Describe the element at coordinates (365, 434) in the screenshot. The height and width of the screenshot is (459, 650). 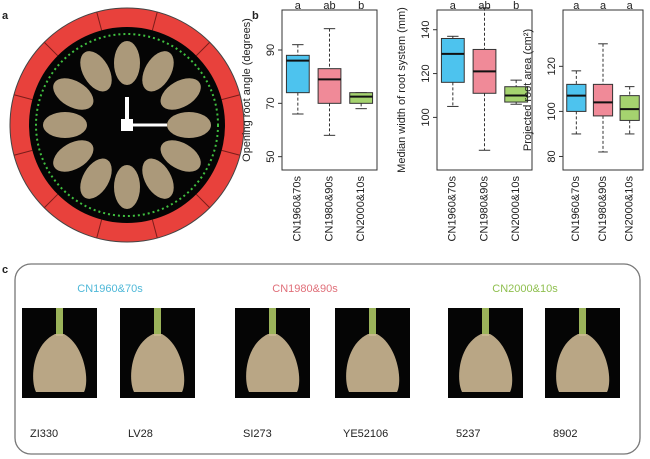
I see `sample-label: YE52106` at that location.